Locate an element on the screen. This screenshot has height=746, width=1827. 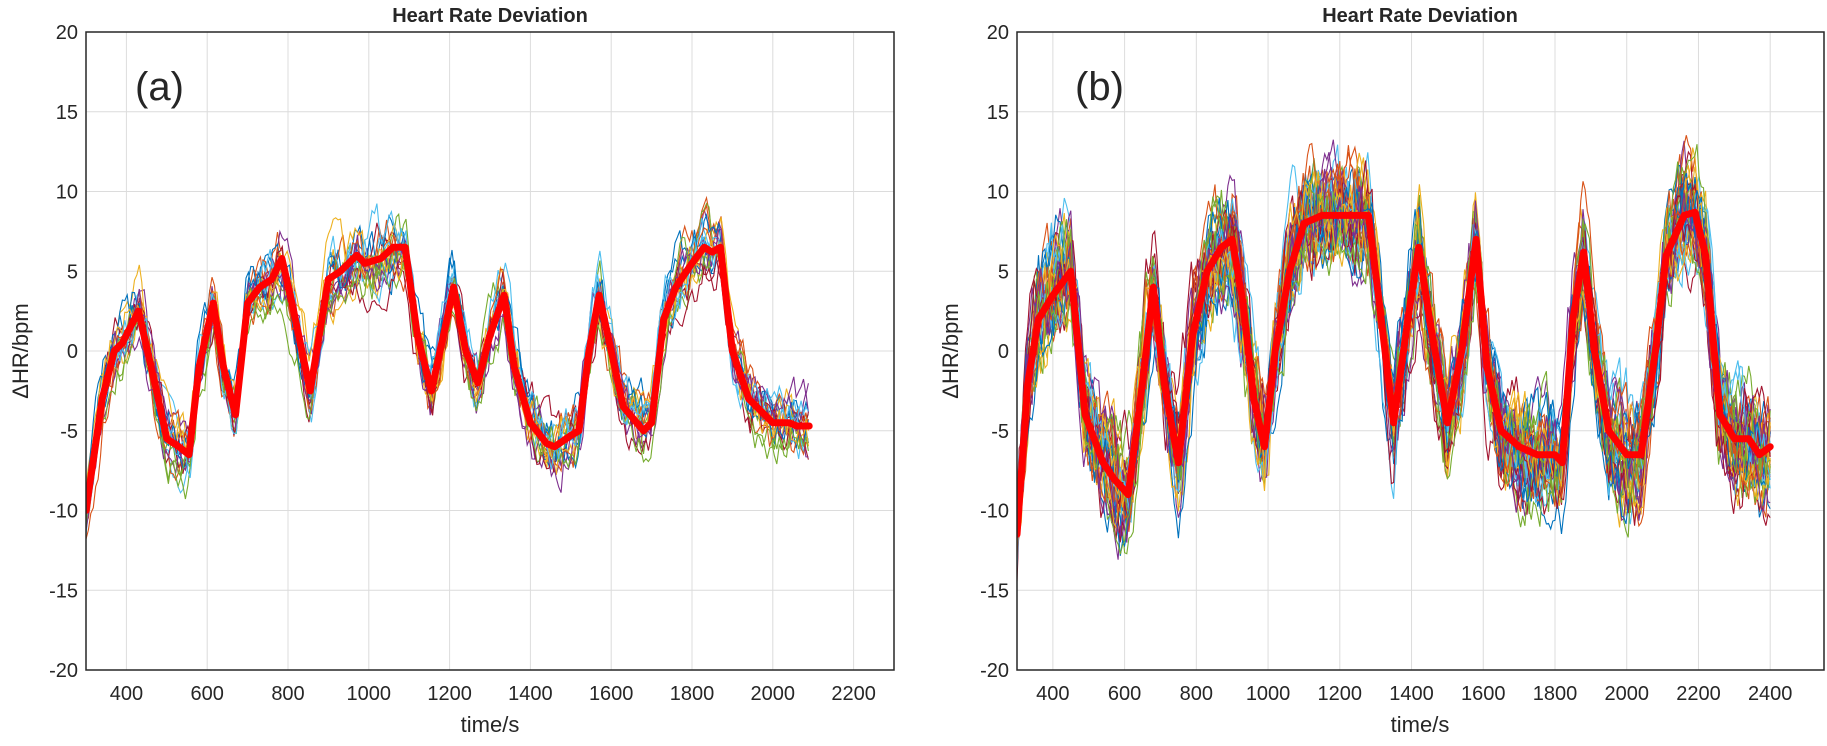
panel-label: (b) is located at coordinates (1099, 87).